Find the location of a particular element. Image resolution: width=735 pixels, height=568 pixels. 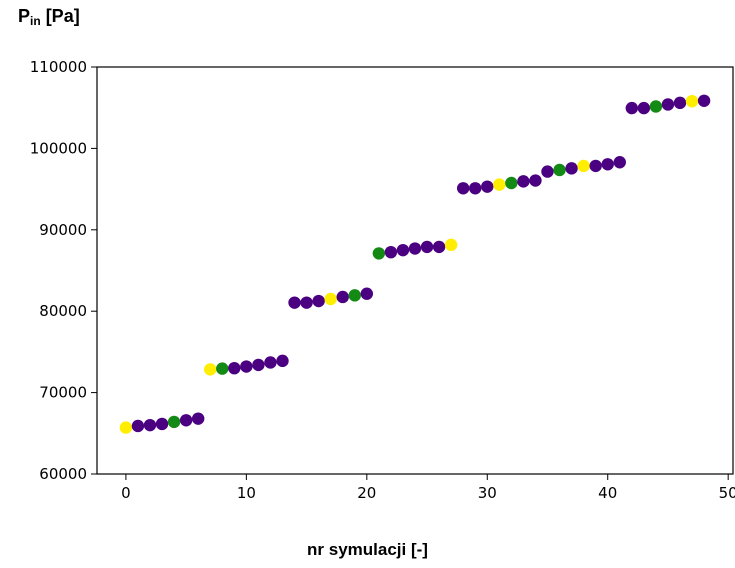

x-tick-label: 40 is located at coordinates (607, 493).